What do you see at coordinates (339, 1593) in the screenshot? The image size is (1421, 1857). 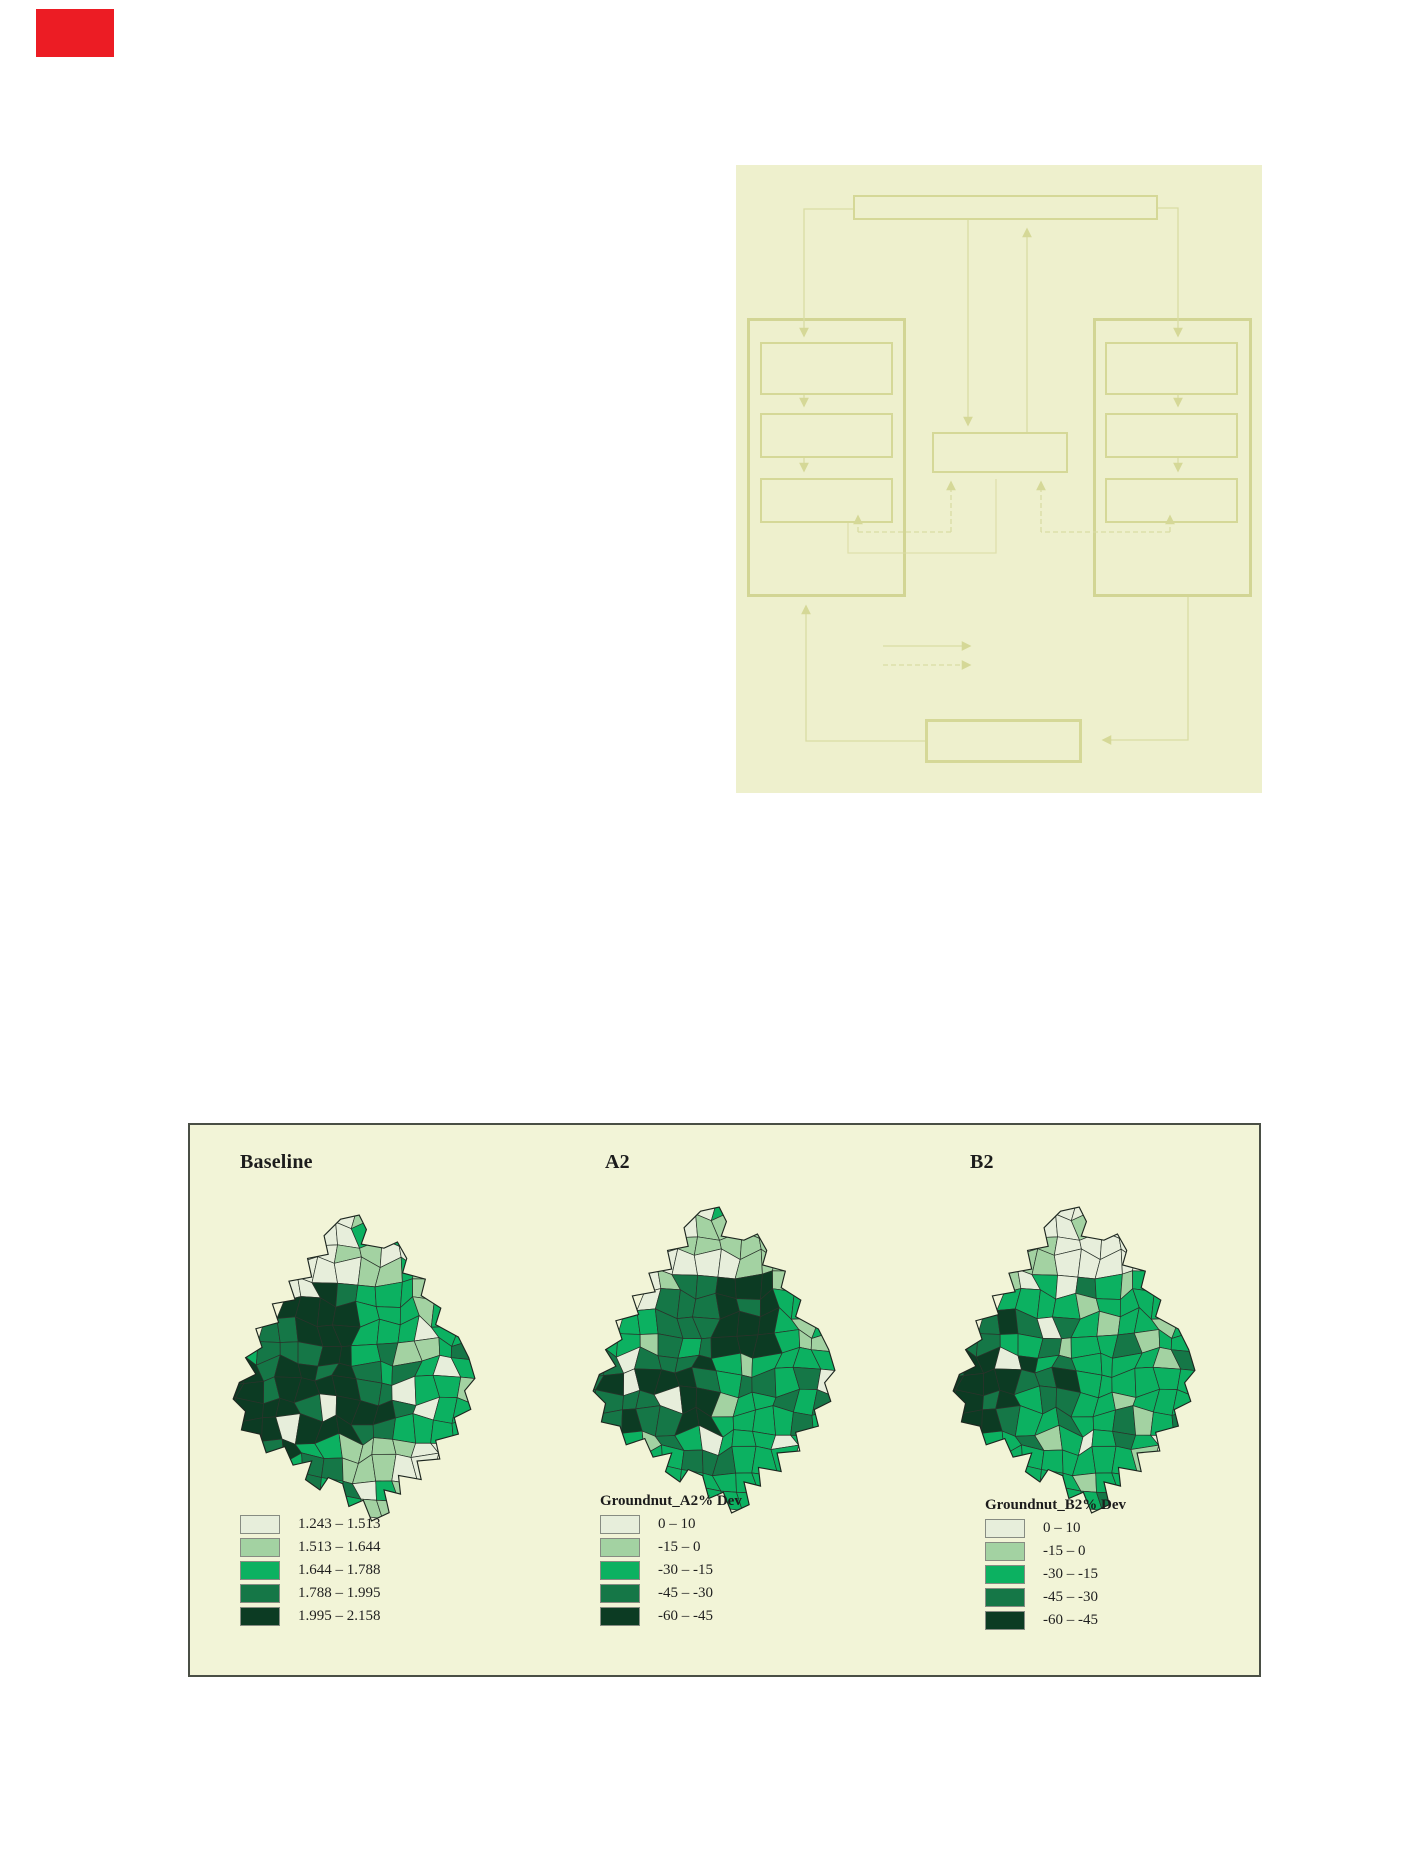 I see `legend-label: 1.788 – 1.995` at bounding box center [339, 1593].